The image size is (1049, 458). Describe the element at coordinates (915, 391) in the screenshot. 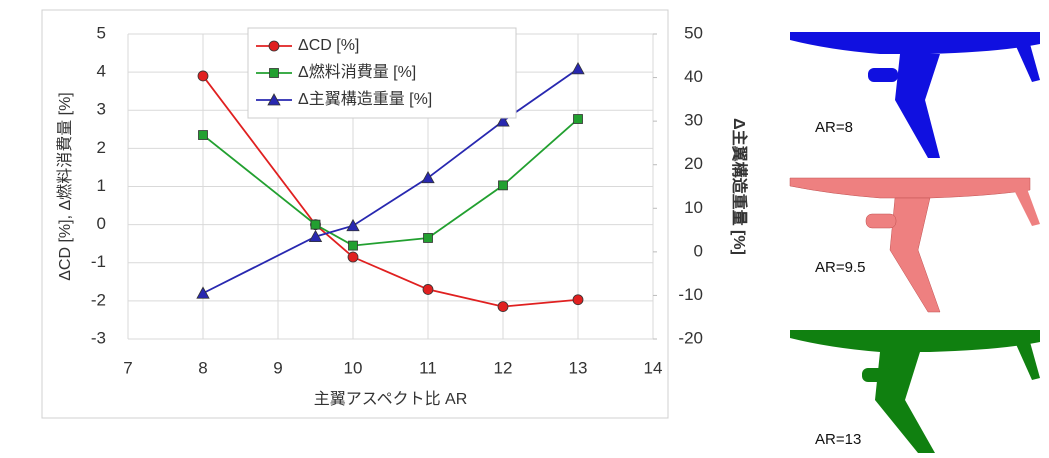

I see `aircraft-ar13: AR=13` at that location.